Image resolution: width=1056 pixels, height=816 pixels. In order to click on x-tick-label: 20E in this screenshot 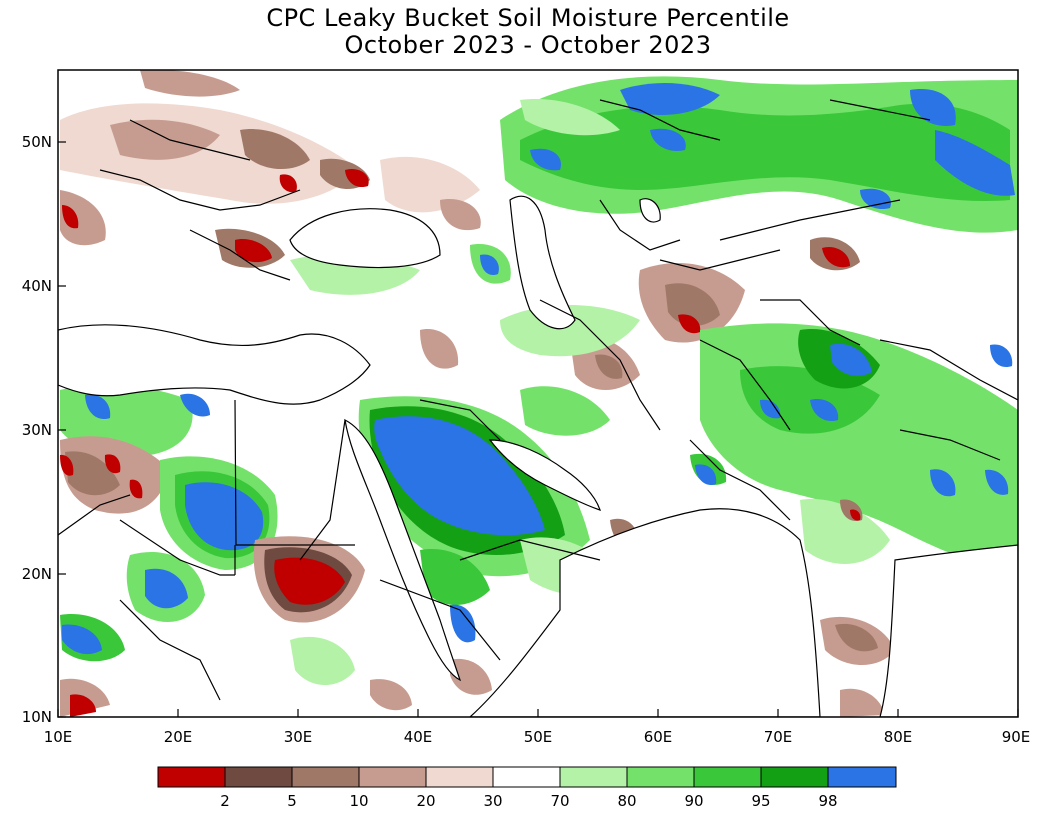, I will do `click(178, 737)`.